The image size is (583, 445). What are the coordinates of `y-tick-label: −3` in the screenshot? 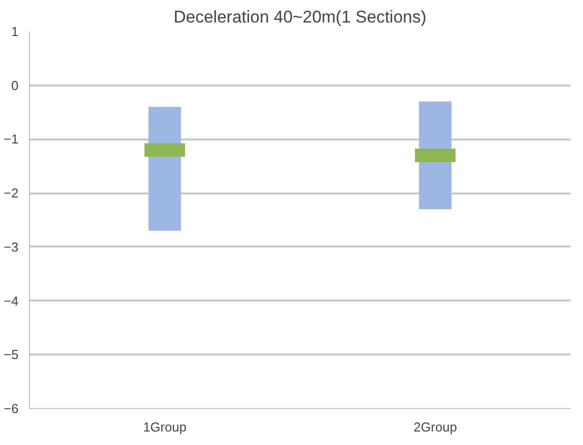 It's located at (11, 246).